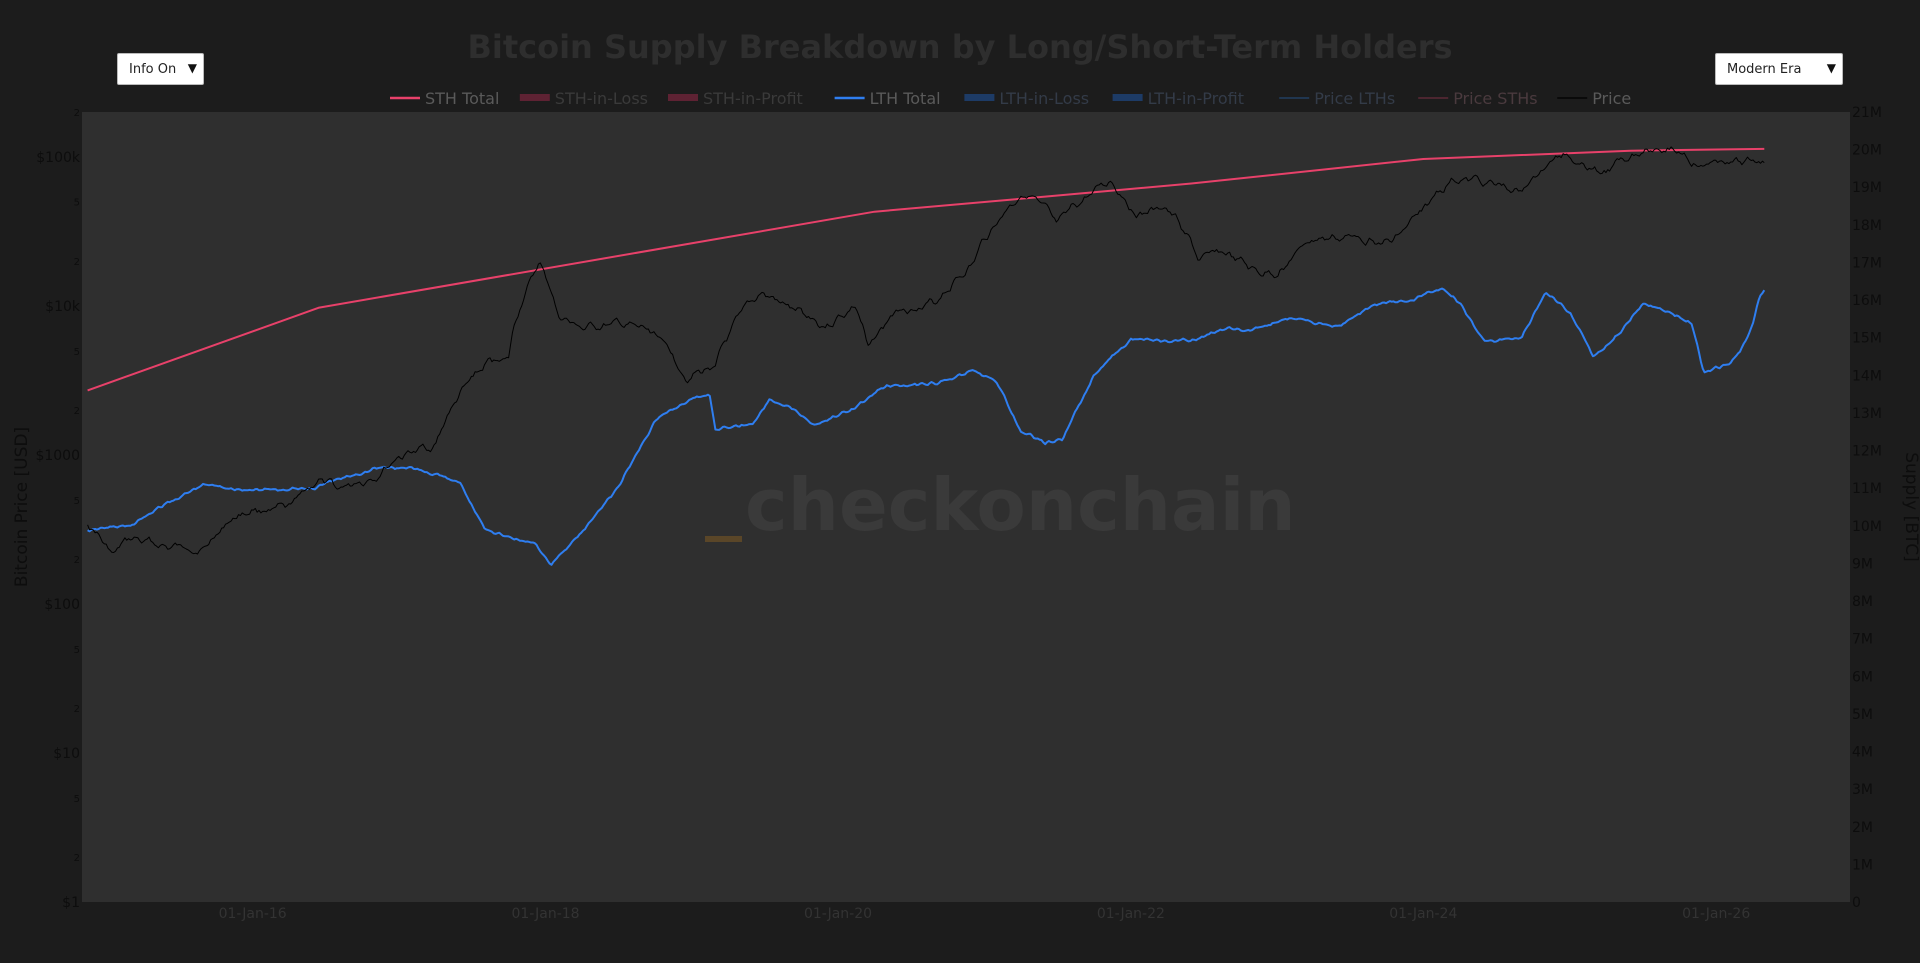 The image size is (1920, 963). What do you see at coordinates (1611, 98) in the screenshot?
I see `legend-entry-label: Price` at bounding box center [1611, 98].